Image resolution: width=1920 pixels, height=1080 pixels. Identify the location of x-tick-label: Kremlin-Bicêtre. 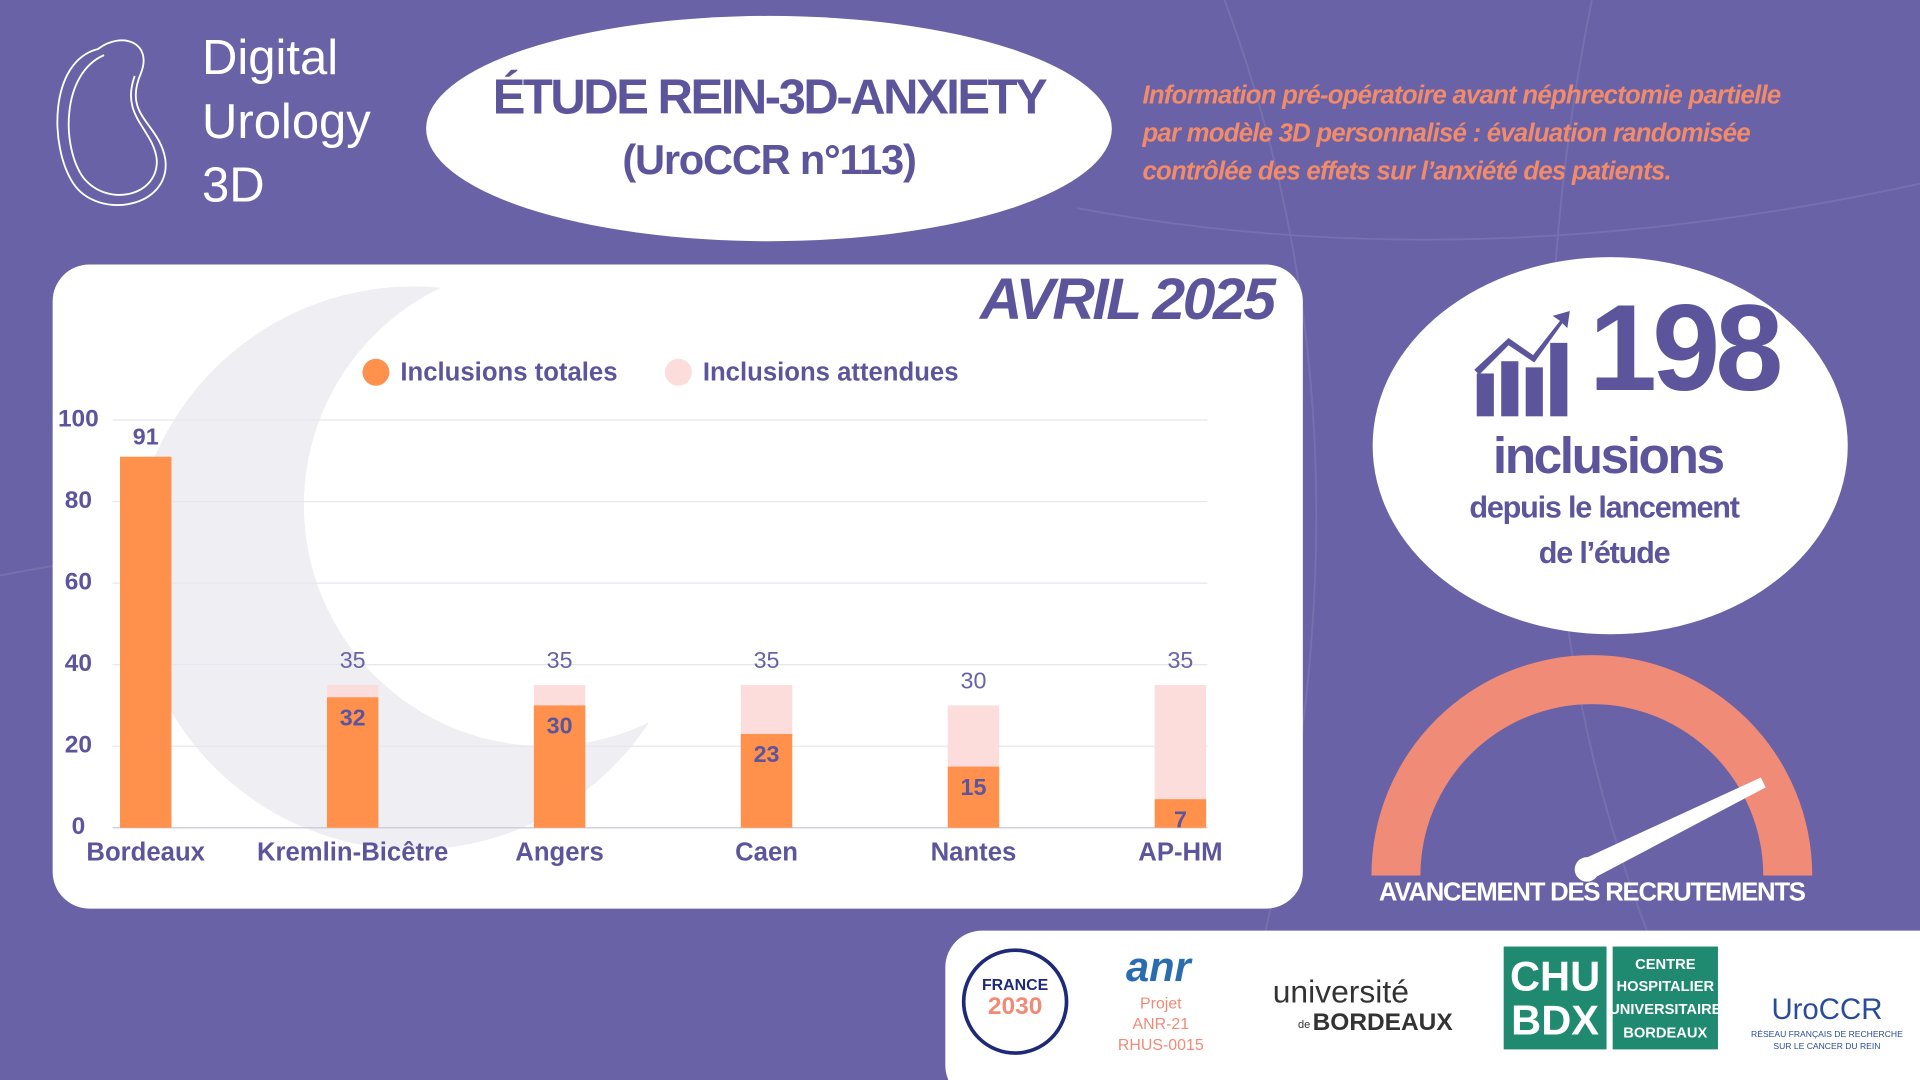
(352, 852).